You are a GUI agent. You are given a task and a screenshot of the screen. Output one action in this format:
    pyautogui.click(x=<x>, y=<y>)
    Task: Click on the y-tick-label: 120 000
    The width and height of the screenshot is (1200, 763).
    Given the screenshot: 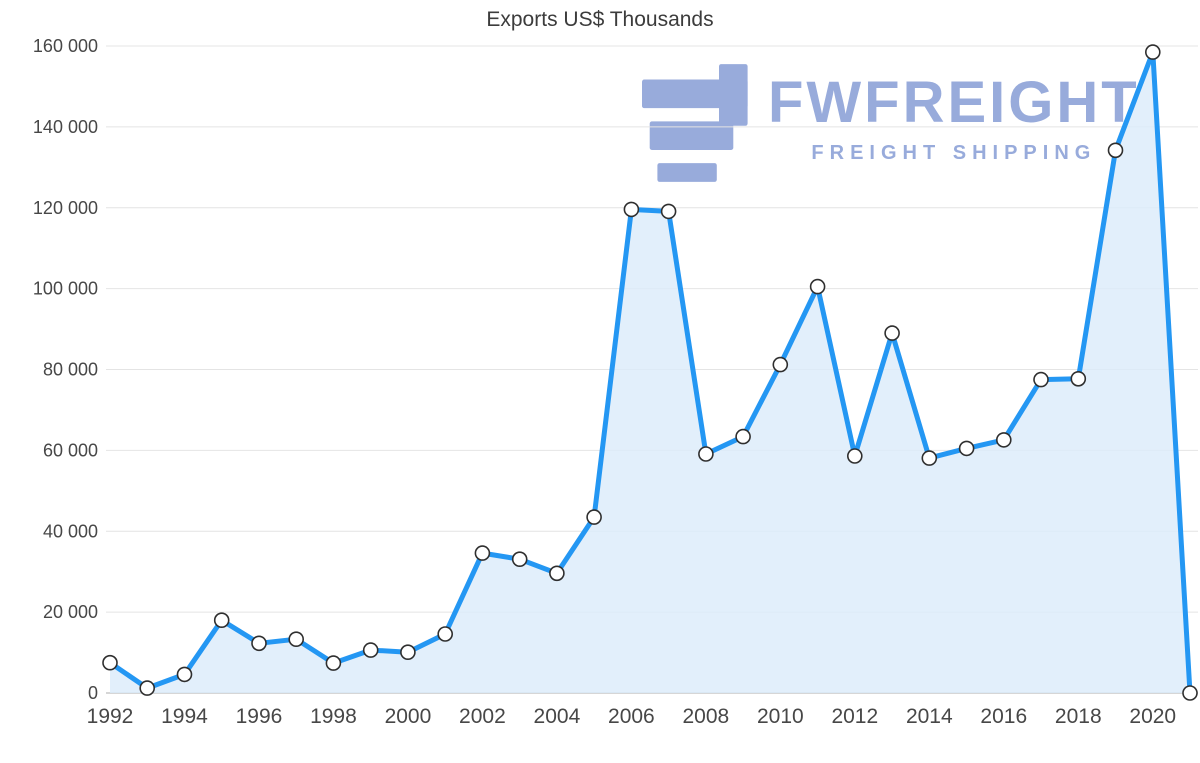 What is the action you would take?
    pyautogui.click(x=65, y=208)
    